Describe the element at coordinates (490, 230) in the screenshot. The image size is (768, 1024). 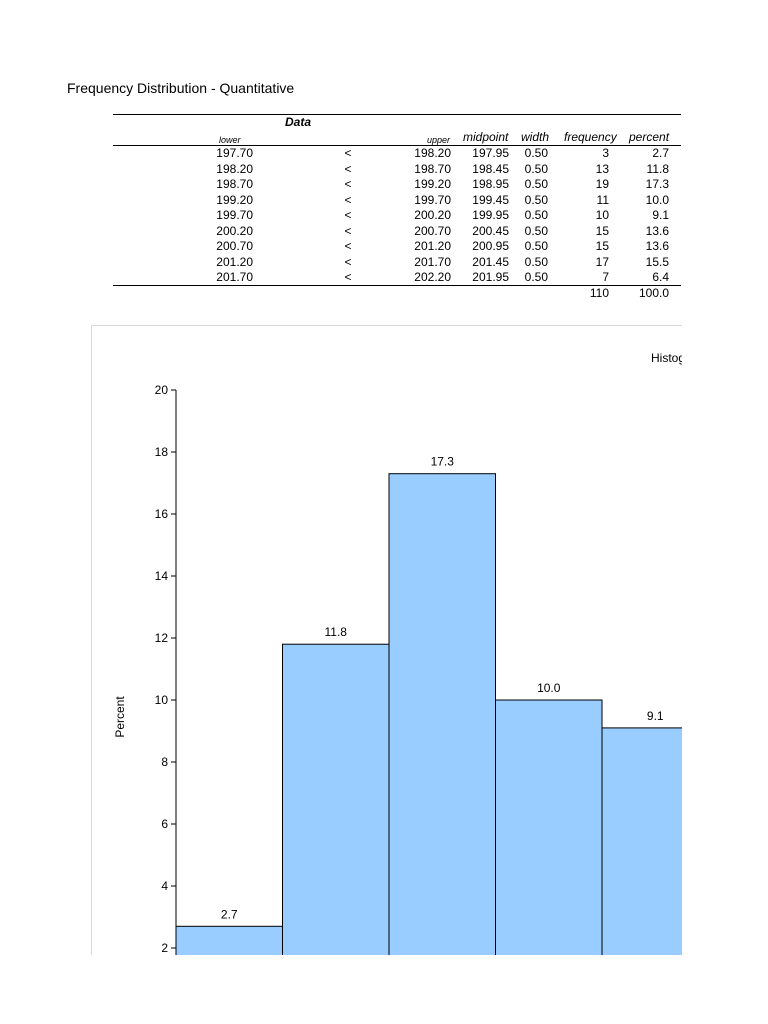
I see `cell-midpoint: 200.45` at that location.